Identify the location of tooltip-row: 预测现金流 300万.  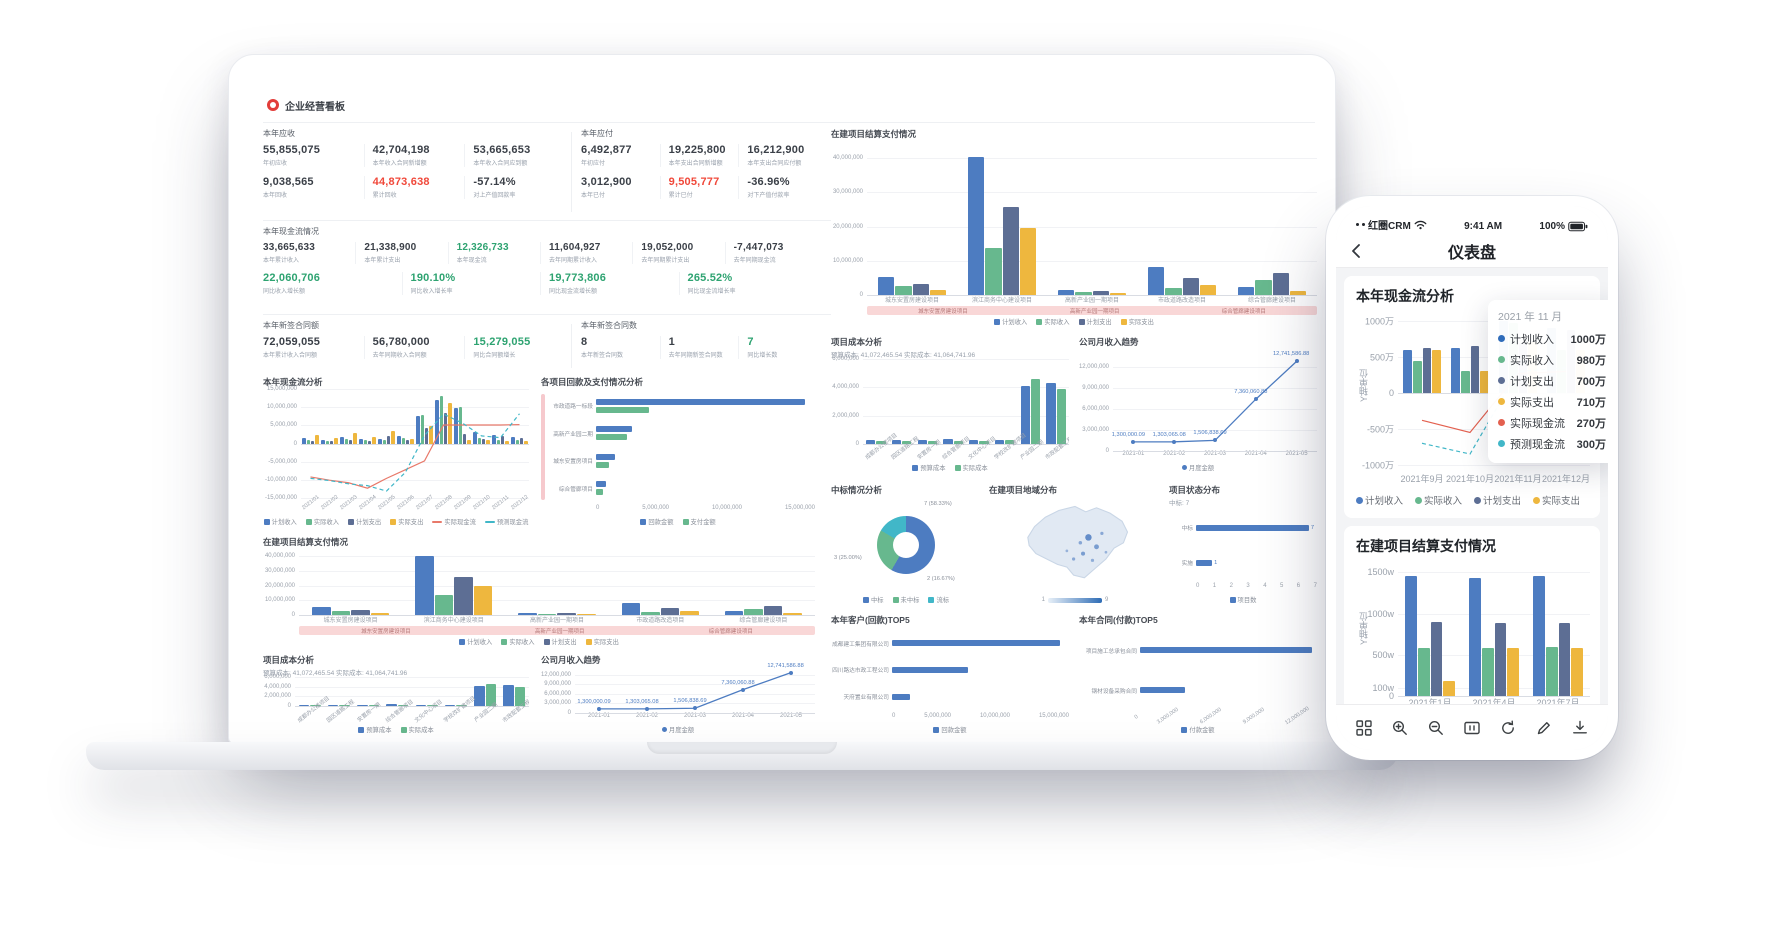
(1552, 443).